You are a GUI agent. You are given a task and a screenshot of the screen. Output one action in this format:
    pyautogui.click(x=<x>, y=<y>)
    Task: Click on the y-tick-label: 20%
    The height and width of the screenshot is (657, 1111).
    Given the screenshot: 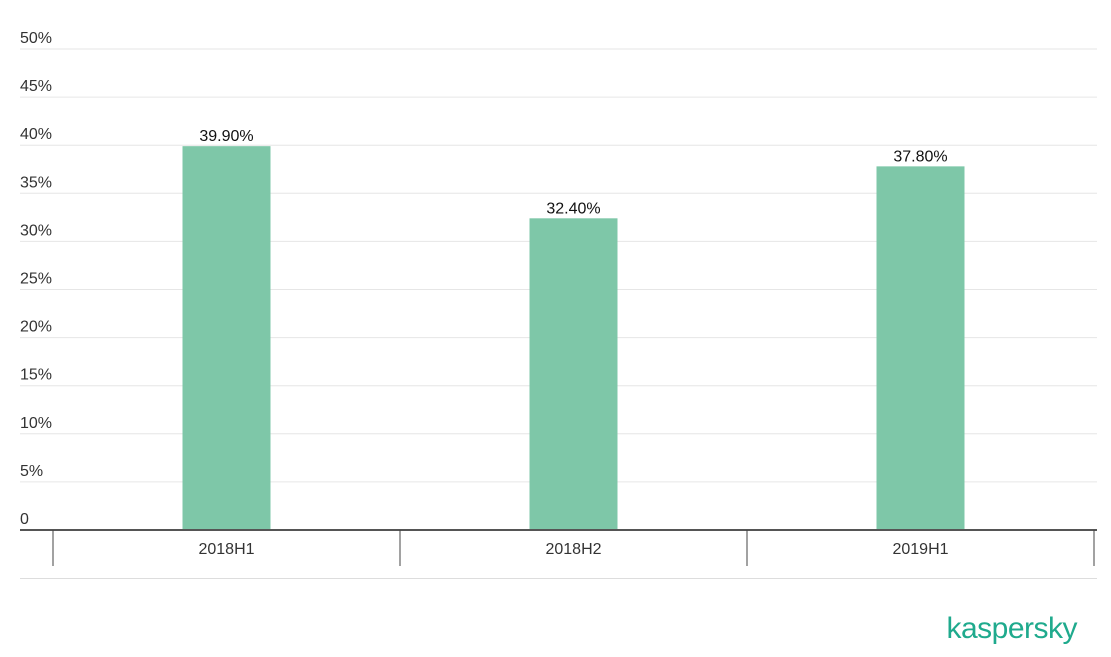 What is the action you would take?
    pyautogui.click(x=36, y=327)
    